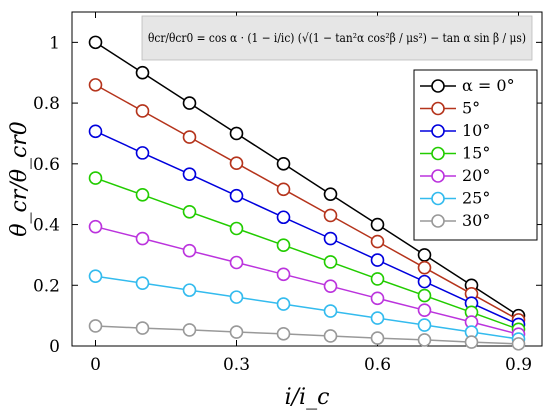  Describe the element at coordinates (455, 153) in the screenshot. I see `legend-item: 15°` at that location.